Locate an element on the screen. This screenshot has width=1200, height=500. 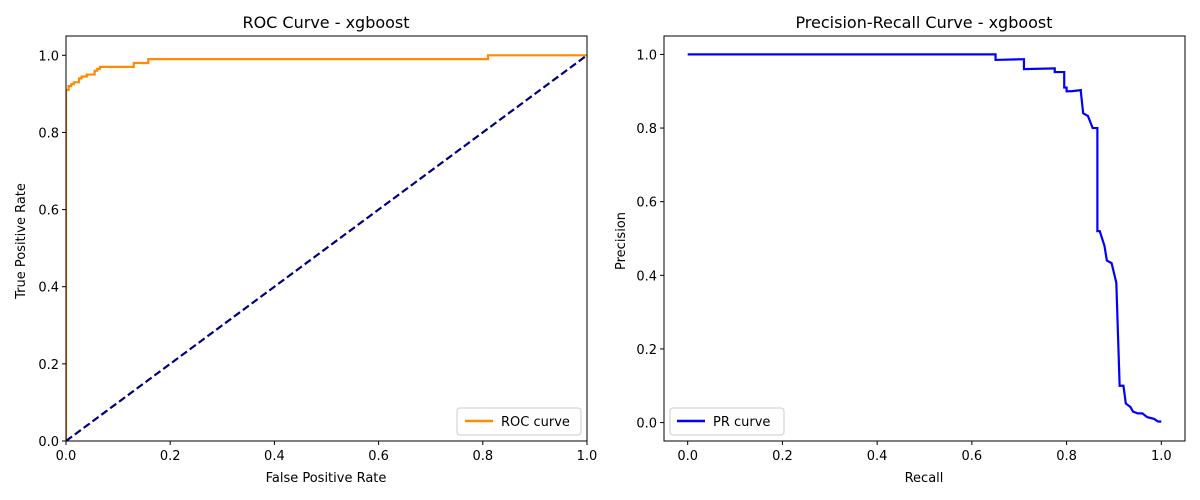
pr-legend-label: PR curve is located at coordinates (741, 422).